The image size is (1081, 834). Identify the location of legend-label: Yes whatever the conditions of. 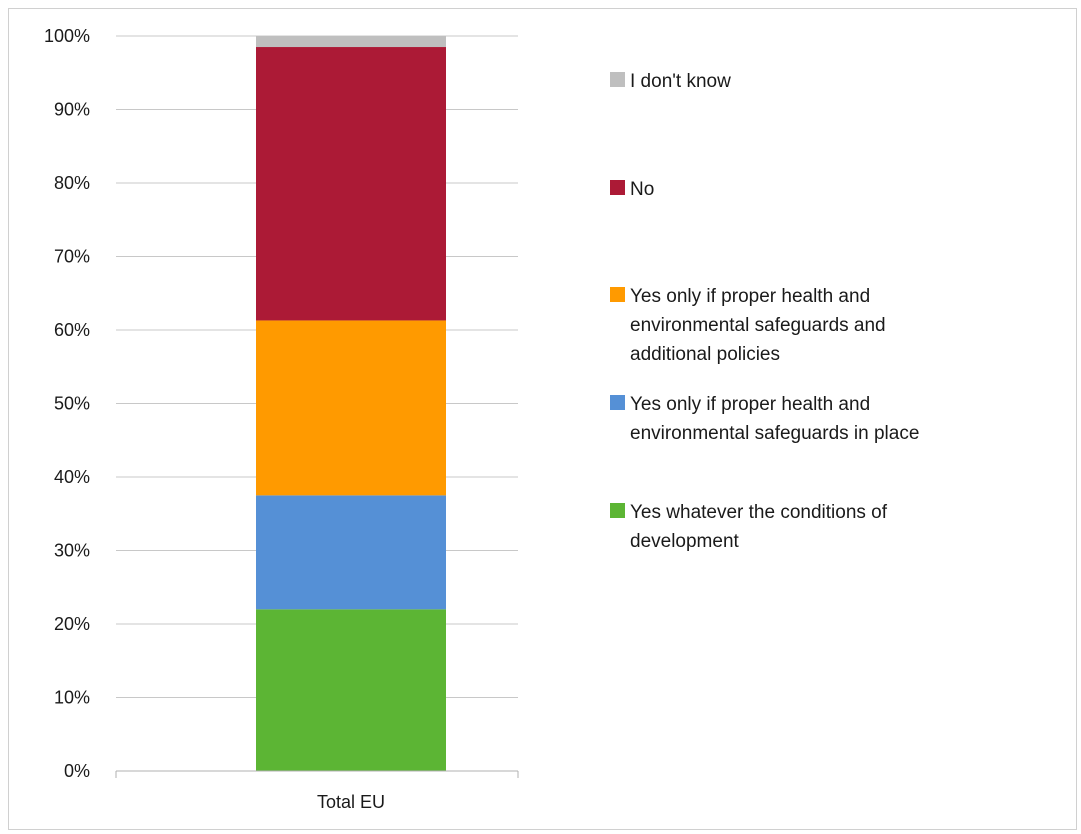
(759, 512).